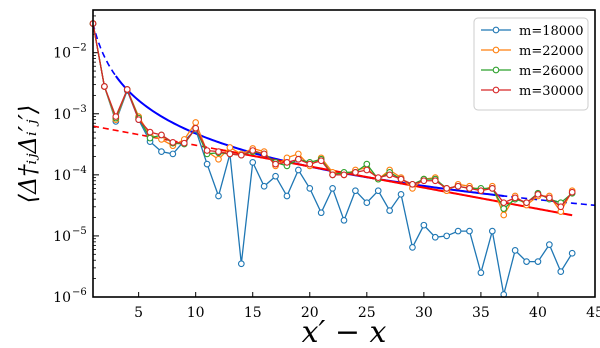 Image resolution: width=600 pixels, height=348 pixels. Describe the element at coordinates (551, 51) in the screenshot. I see `legend-label: m=22000` at that location.